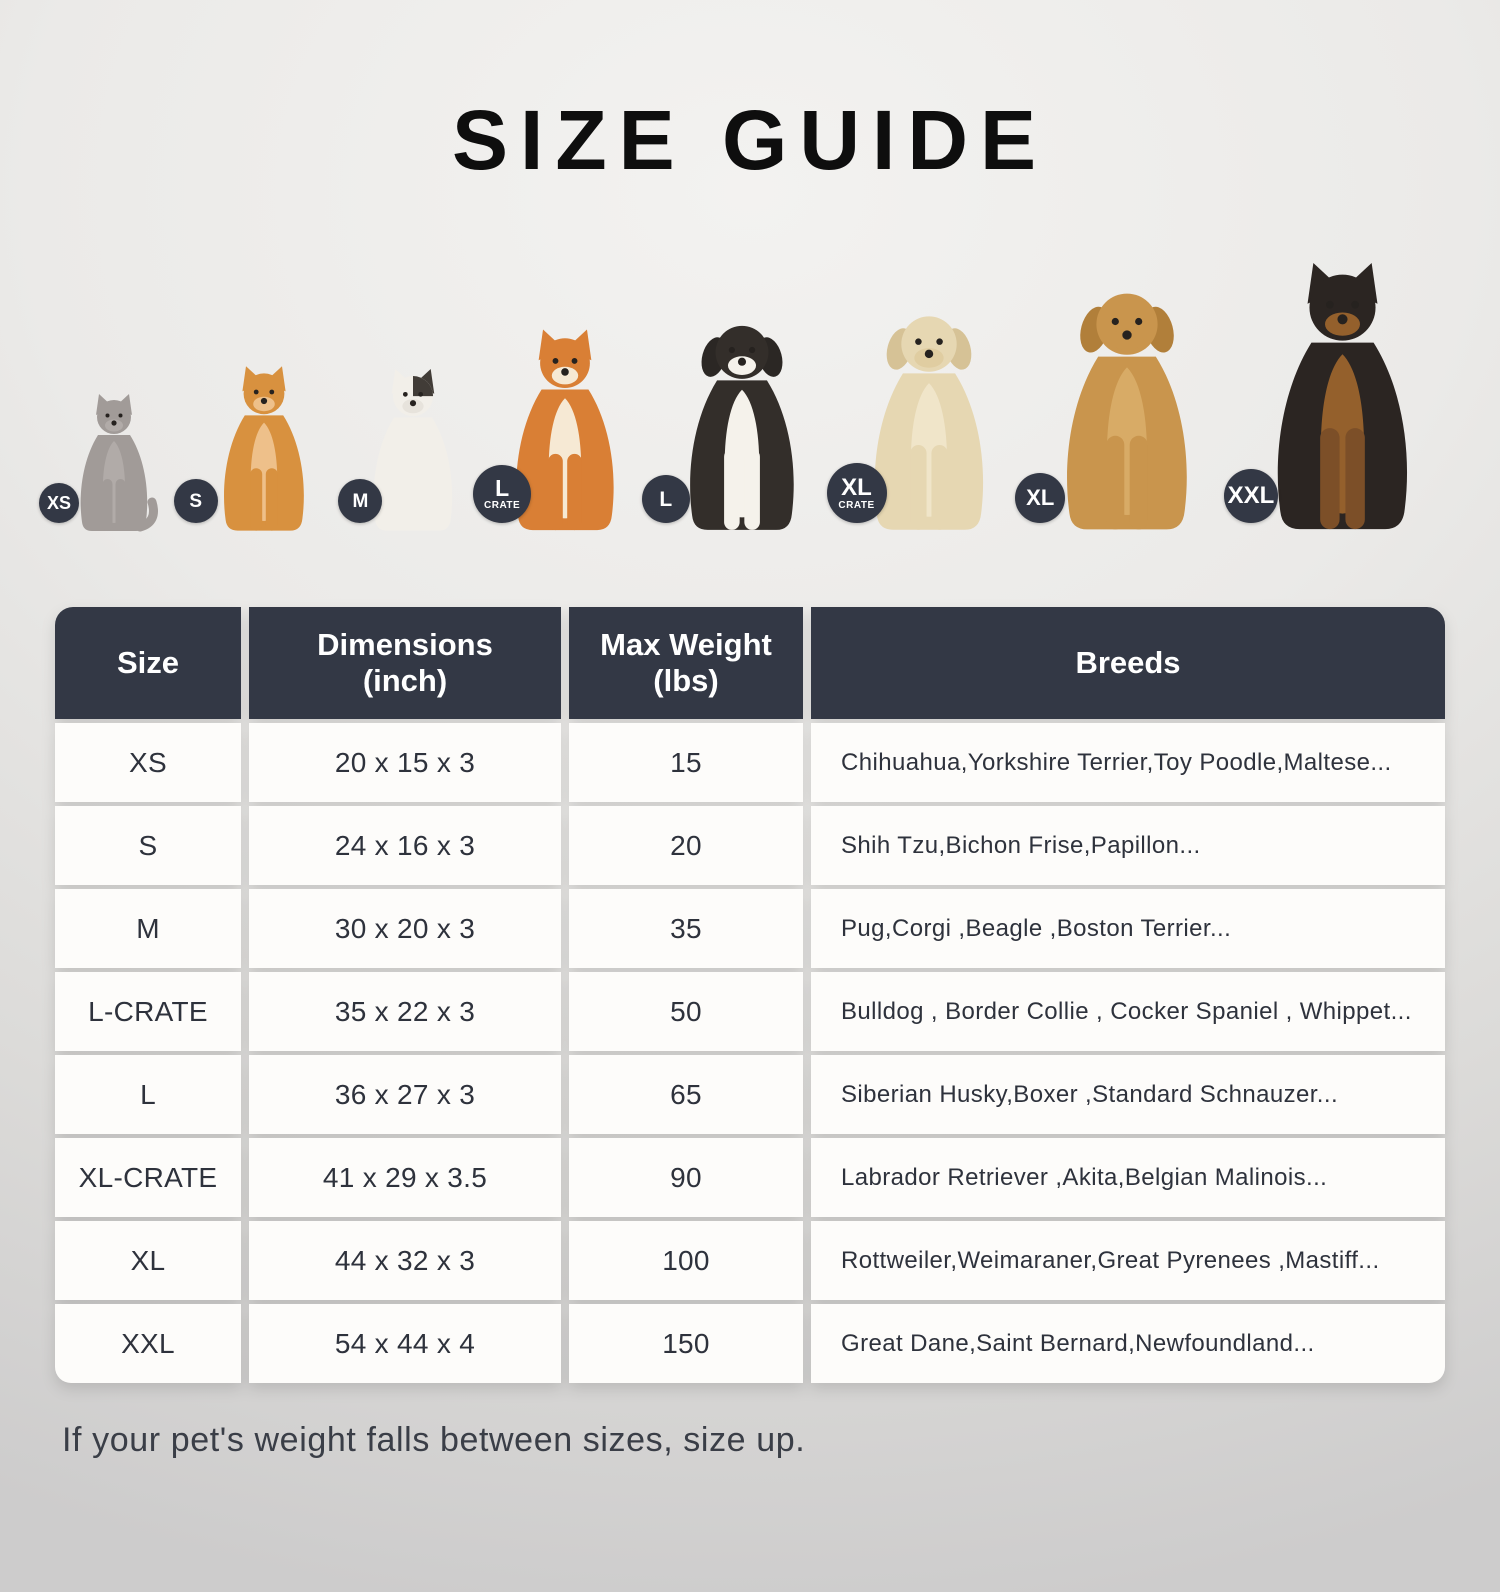  What do you see at coordinates (405, 1094) in the screenshot?
I see `dimensions-cell: 36 x 27 x 3` at bounding box center [405, 1094].